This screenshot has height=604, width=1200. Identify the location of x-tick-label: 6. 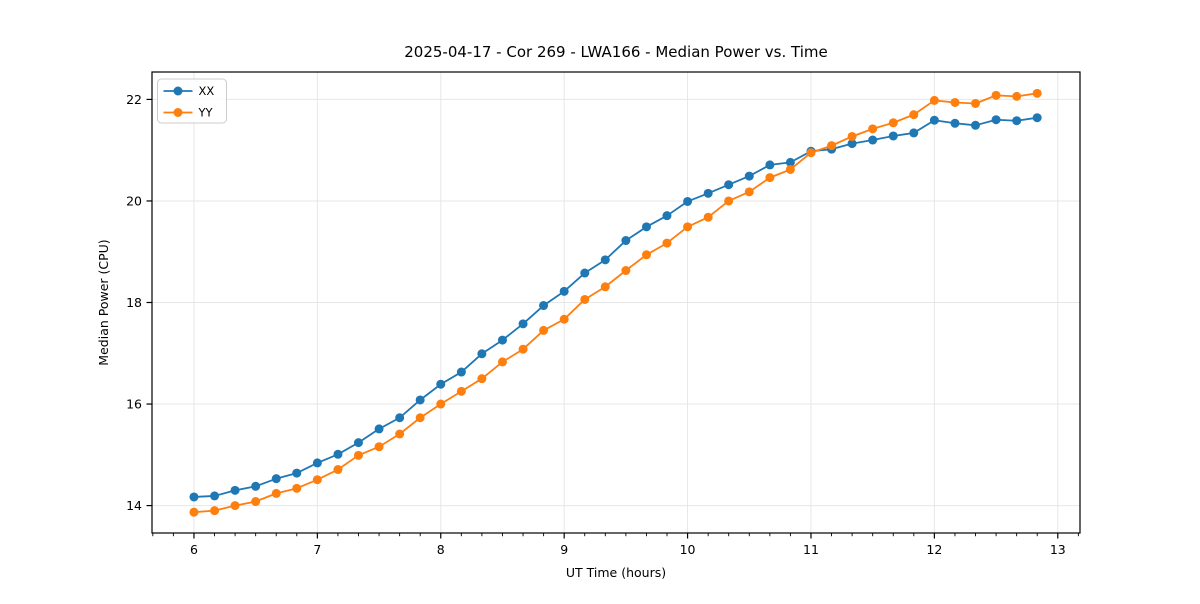
(194, 549).